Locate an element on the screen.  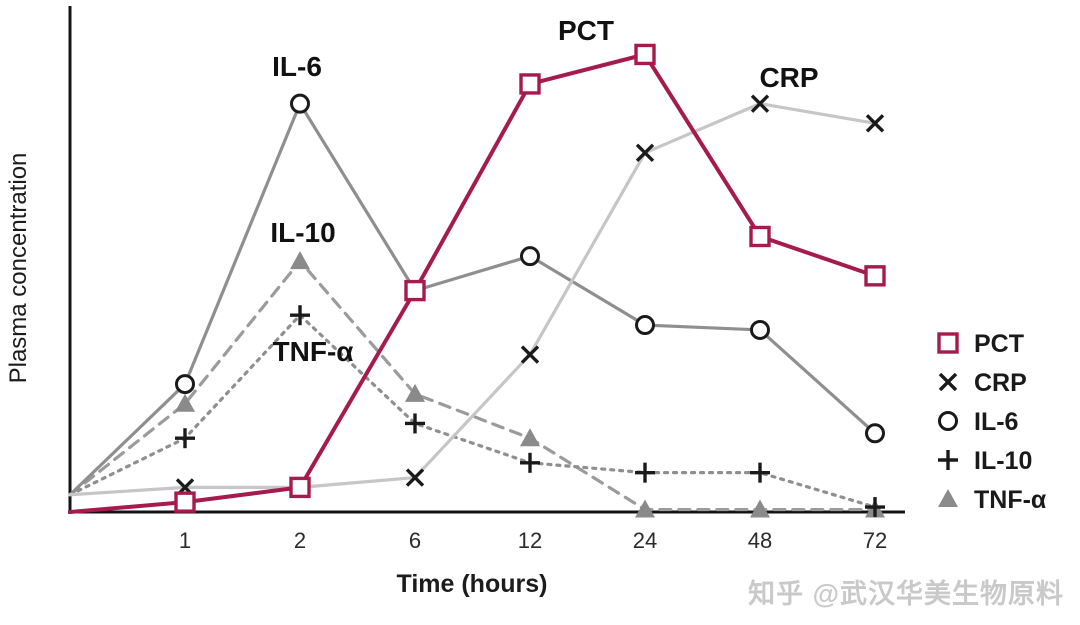
legend-label-TNF-α: TNF-α is located at coordinates (1010, 500).